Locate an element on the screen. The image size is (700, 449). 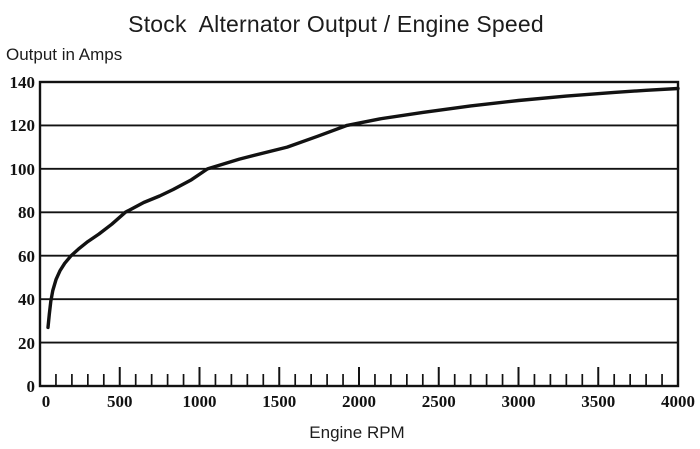
x-tick-label-1000: 1000 is located at coordinates (199, 401).